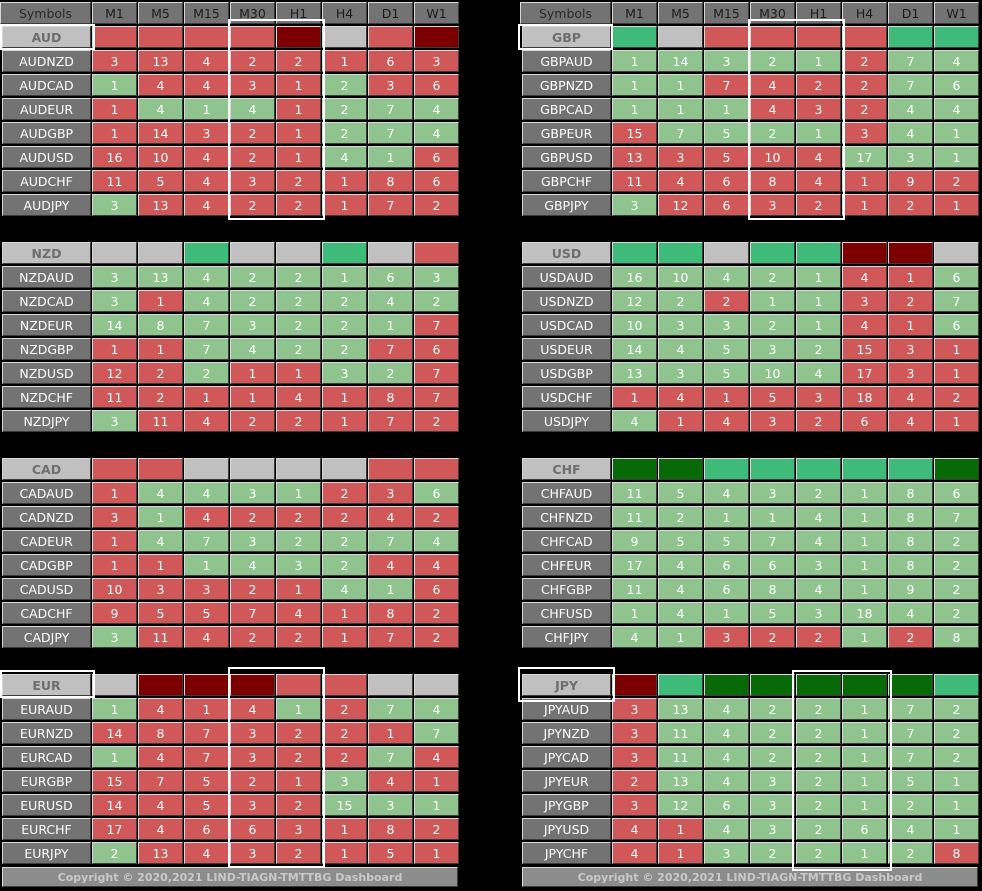 The image size is (982, 891). Describe the element at coordinates (46, 565) in the screenshot. I see `symbol-cadgbp: CADGBP` at that location.